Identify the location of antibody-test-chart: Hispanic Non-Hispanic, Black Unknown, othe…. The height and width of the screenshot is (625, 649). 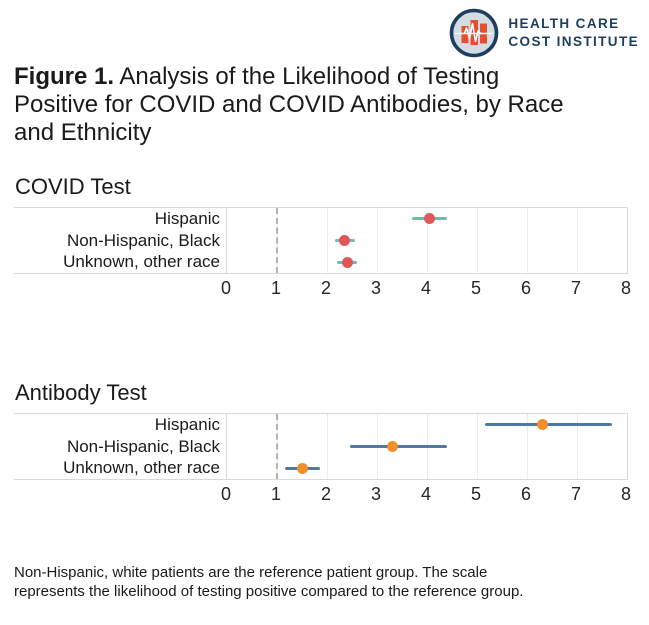
(324, 459).